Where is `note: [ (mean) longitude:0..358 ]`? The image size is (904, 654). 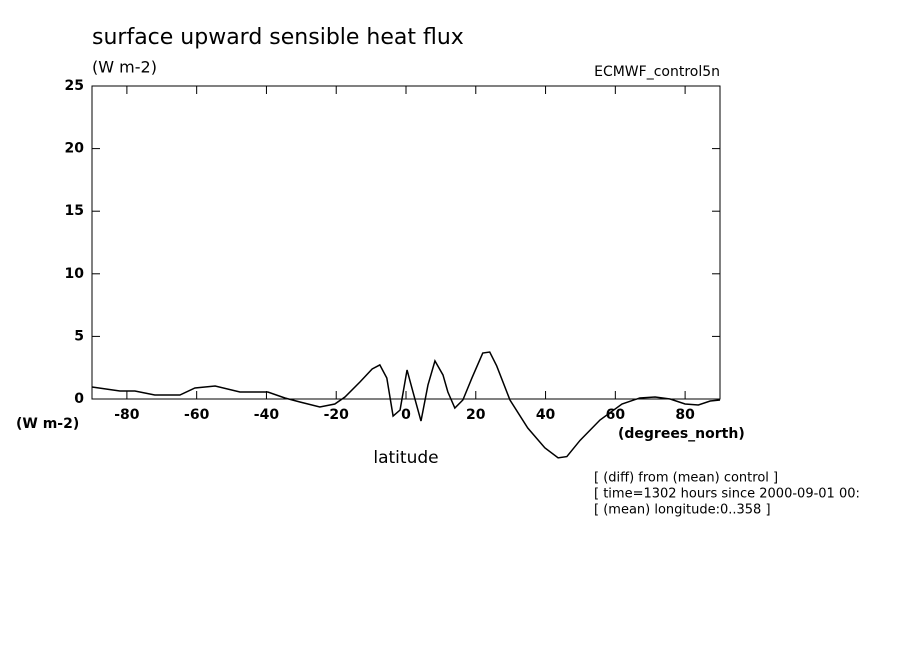 note: [ (mean) longitude:0..358 ] is located at coordinates (682, 510).